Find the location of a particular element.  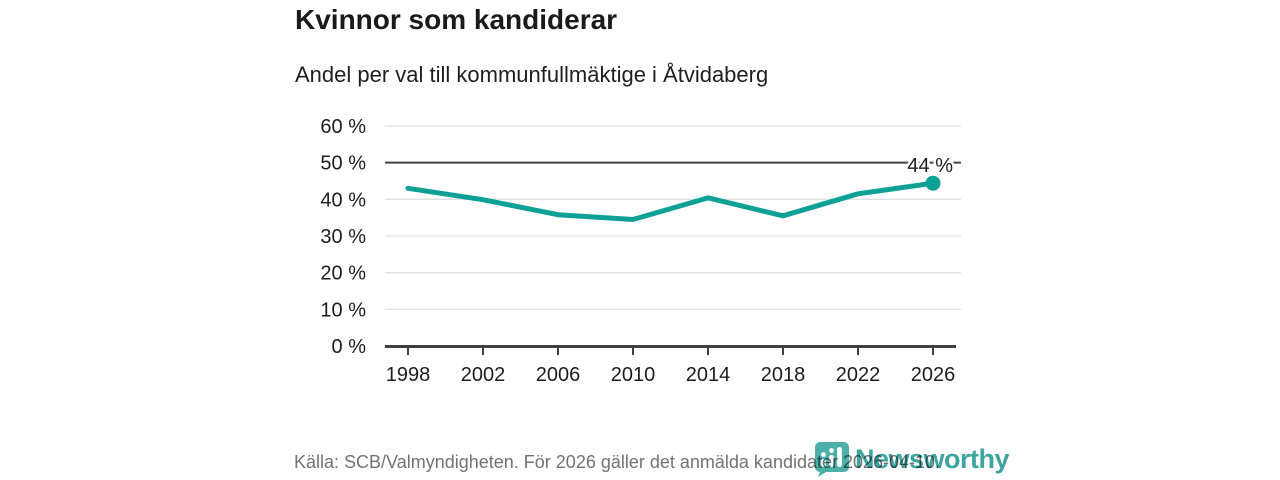

x-axis-tick-label: 2002 is located at coordinates (483, 375).